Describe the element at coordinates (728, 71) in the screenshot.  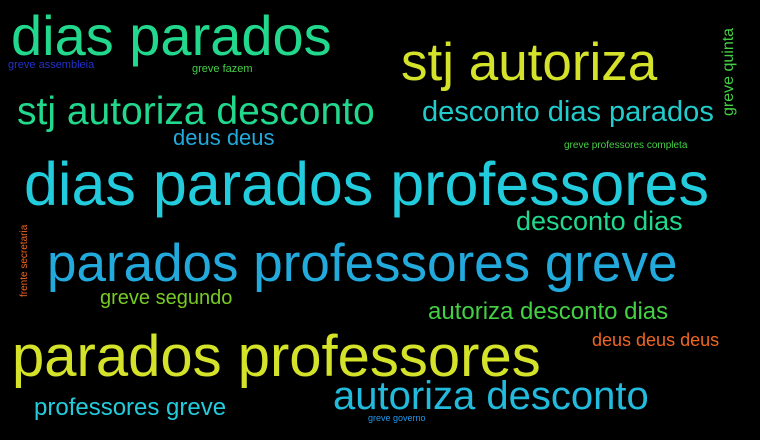
I see `word-greve-quinta: greve quinta` at that location.